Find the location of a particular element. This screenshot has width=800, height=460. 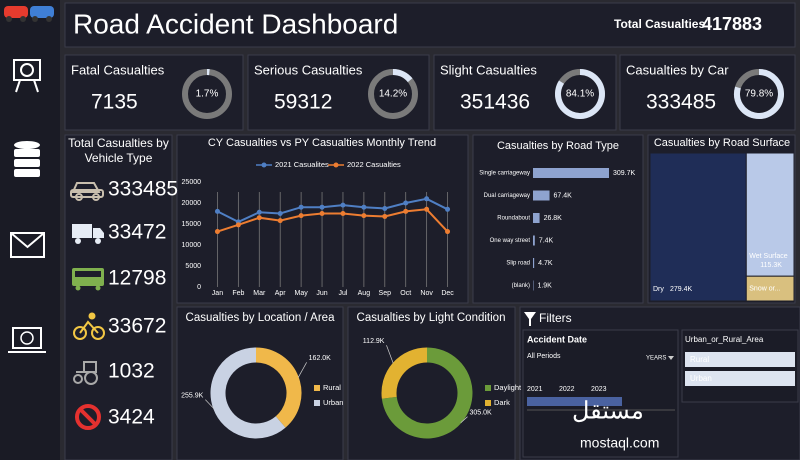

donut-value-label: 305.0K is located at coordinates (481, 413).